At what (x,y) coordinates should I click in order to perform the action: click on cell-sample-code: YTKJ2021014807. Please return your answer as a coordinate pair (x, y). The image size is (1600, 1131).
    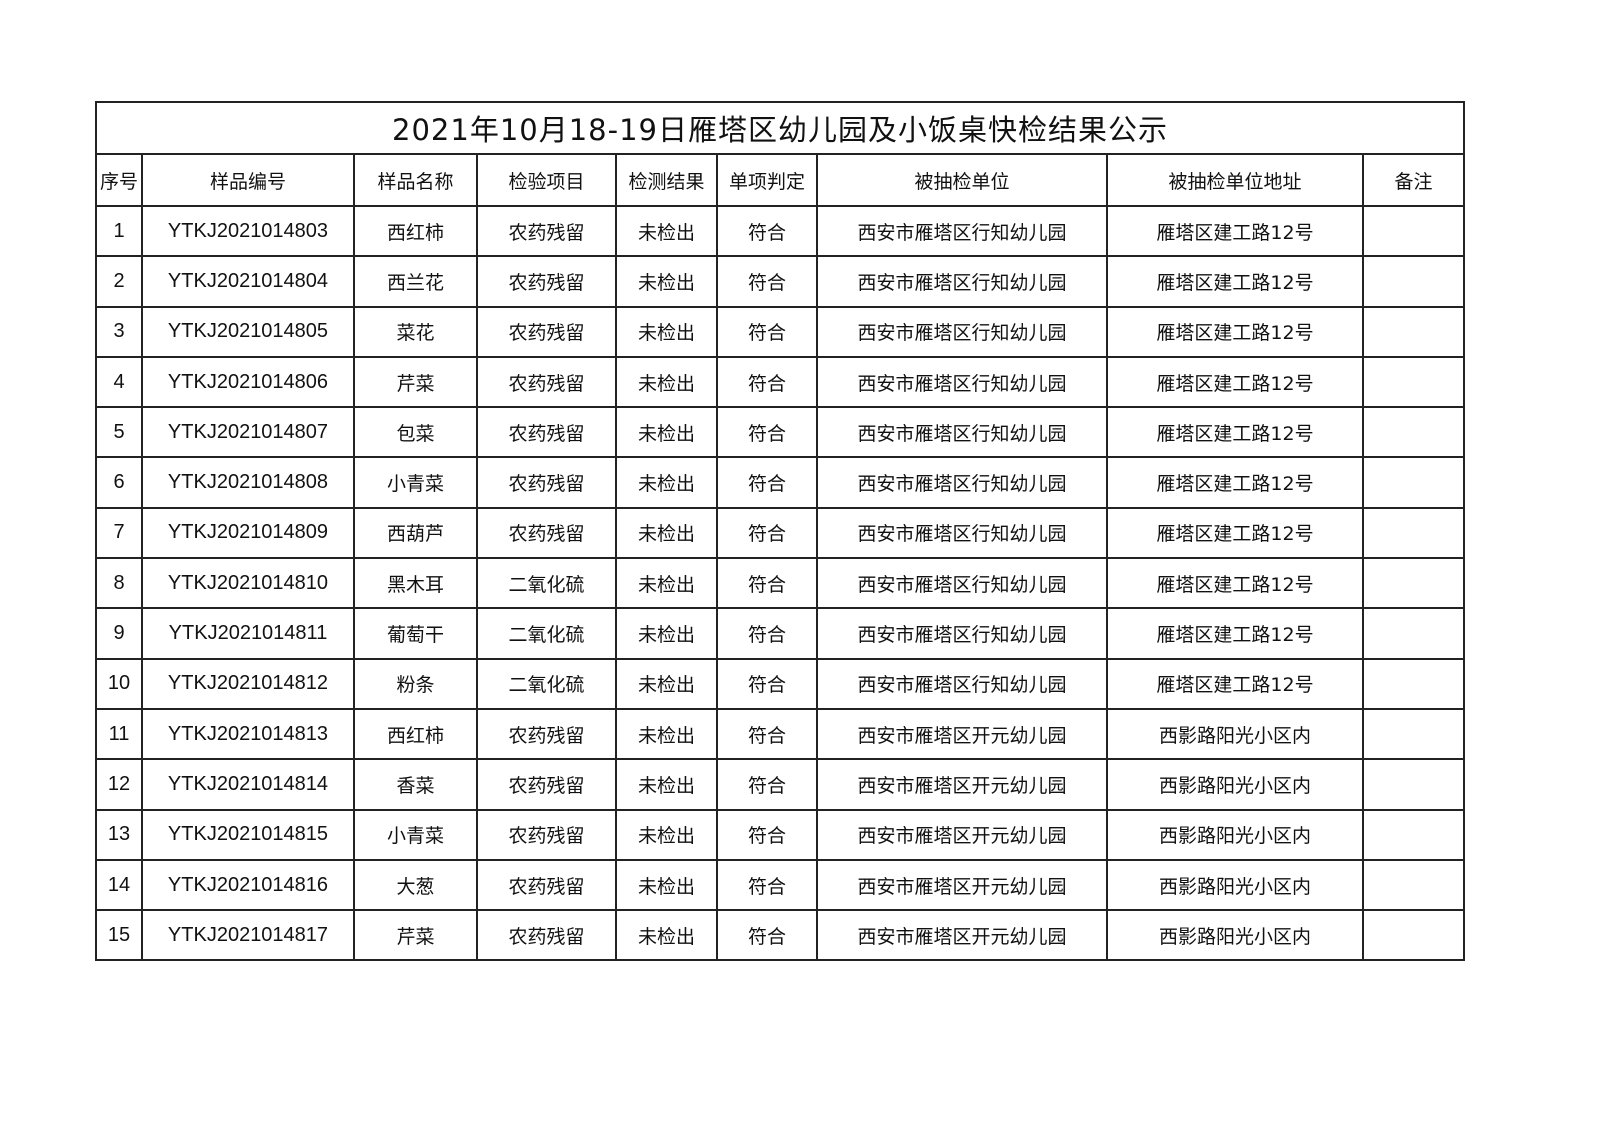
    Looking at the image, I should click on (248, 432).